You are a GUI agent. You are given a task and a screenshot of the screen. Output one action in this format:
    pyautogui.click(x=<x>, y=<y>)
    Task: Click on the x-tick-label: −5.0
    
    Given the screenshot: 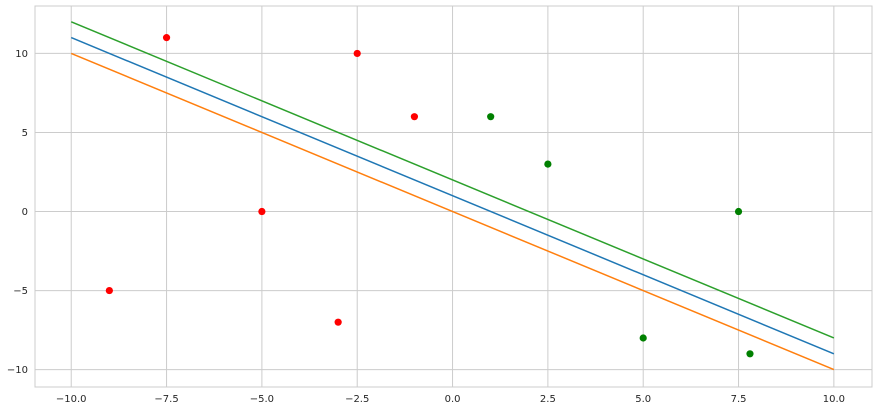 What is the action you would take?
    pyautogui.click(x=262, y=399)
    